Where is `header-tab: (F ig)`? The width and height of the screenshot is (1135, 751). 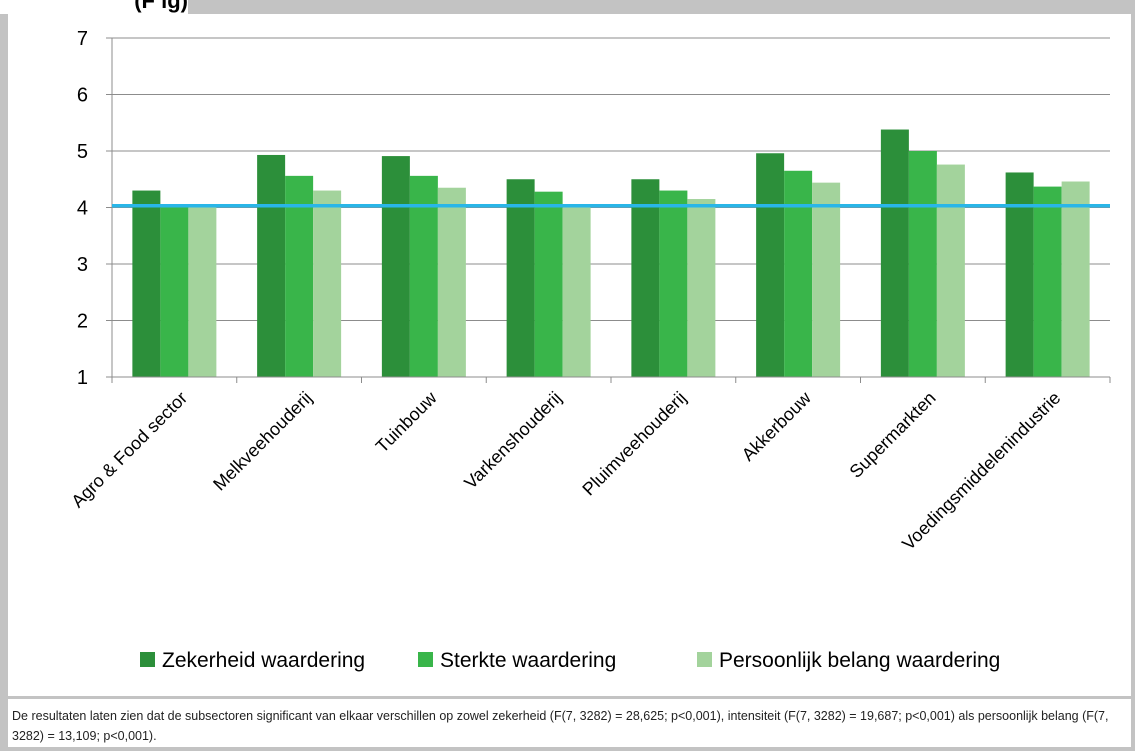
header-tab: (F ig) is located at coordinates (94, 7).